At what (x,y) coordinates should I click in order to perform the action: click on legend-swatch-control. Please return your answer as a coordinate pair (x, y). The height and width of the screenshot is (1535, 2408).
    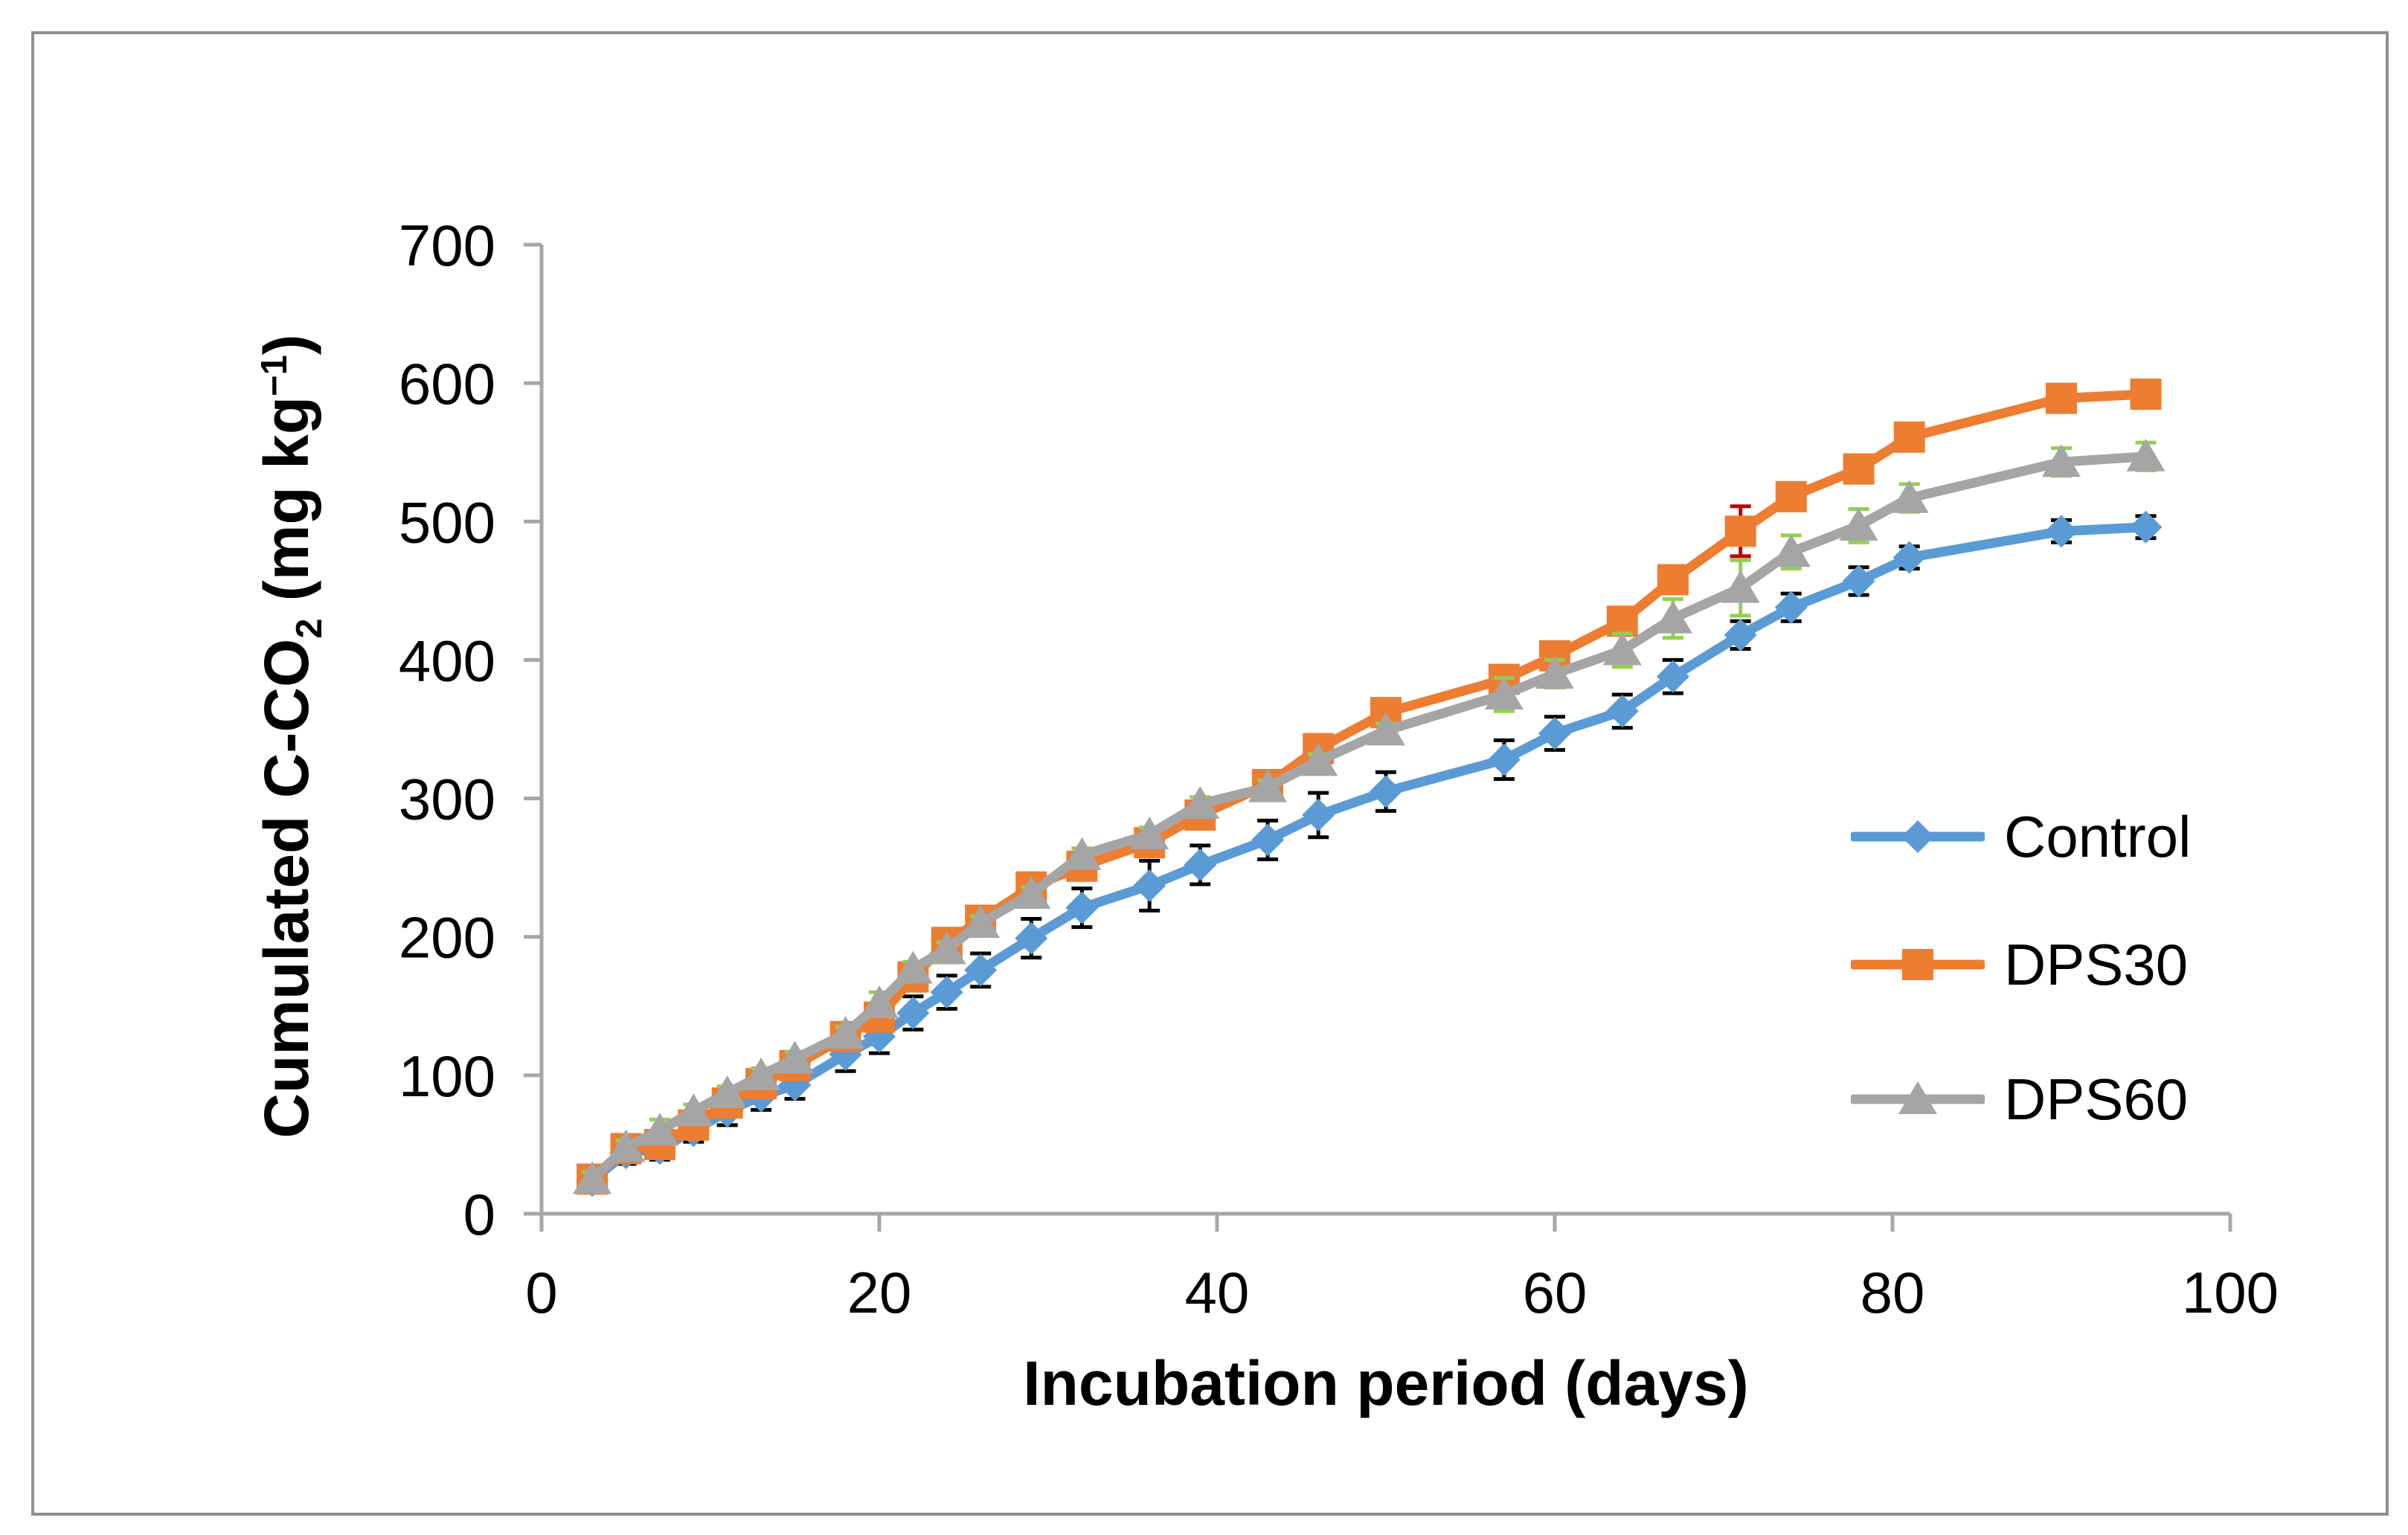
    Looking at the image, I should click on (1918, 836).